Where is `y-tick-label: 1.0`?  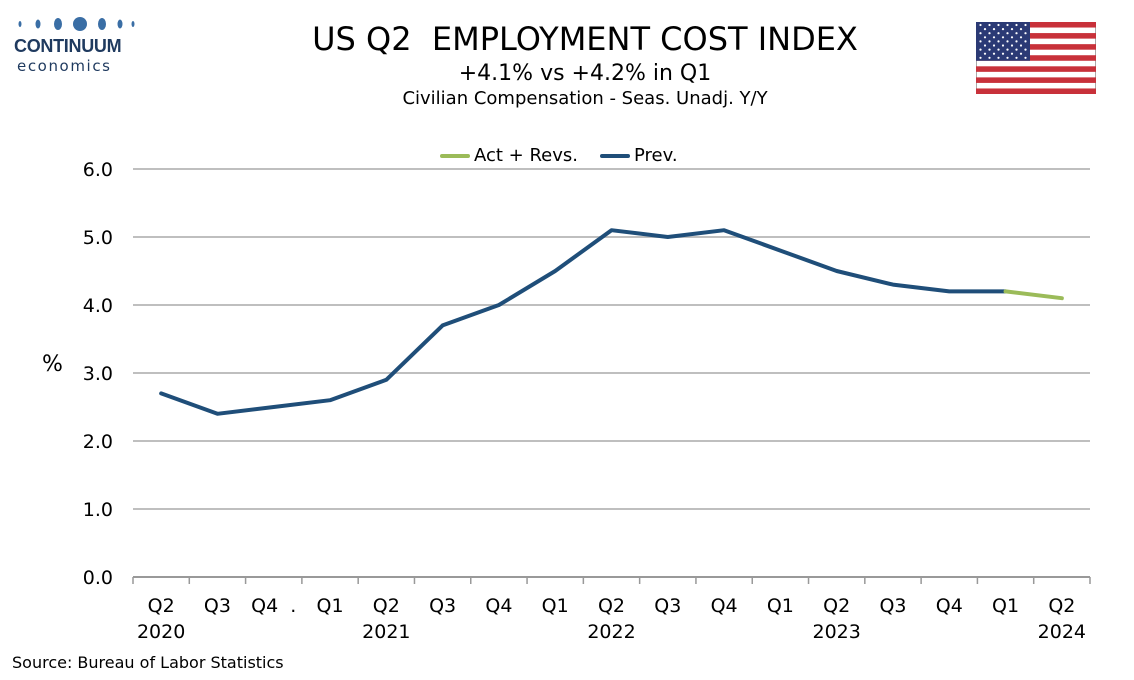 y-tick-label: 1.0 is located at coordinates (98, 510).